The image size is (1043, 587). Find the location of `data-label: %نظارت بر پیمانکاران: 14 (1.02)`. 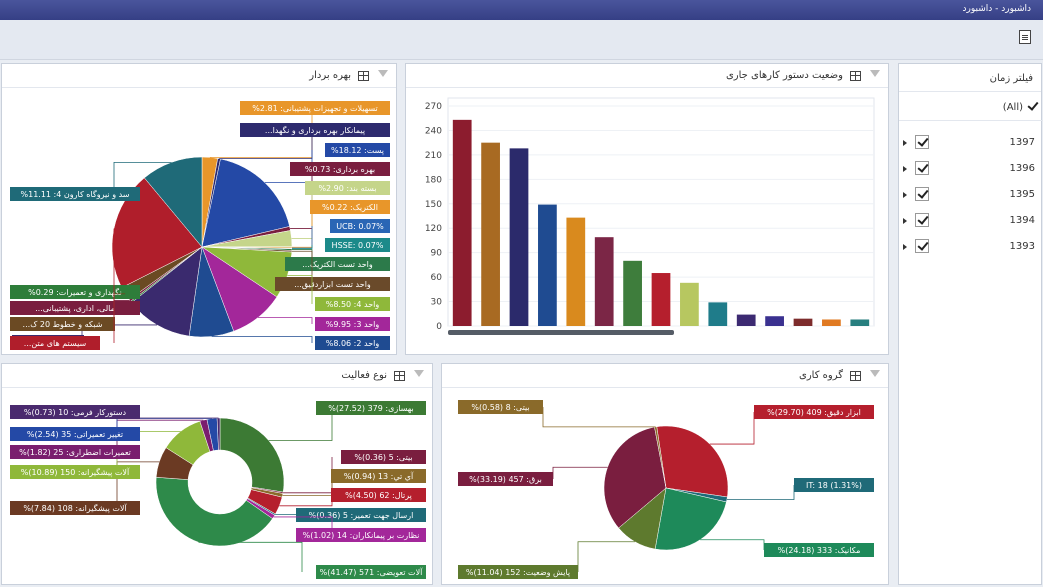

data-label: %نظارت بر پیمانکاران: 14 (1.02) is located at coordinates (361, 535).